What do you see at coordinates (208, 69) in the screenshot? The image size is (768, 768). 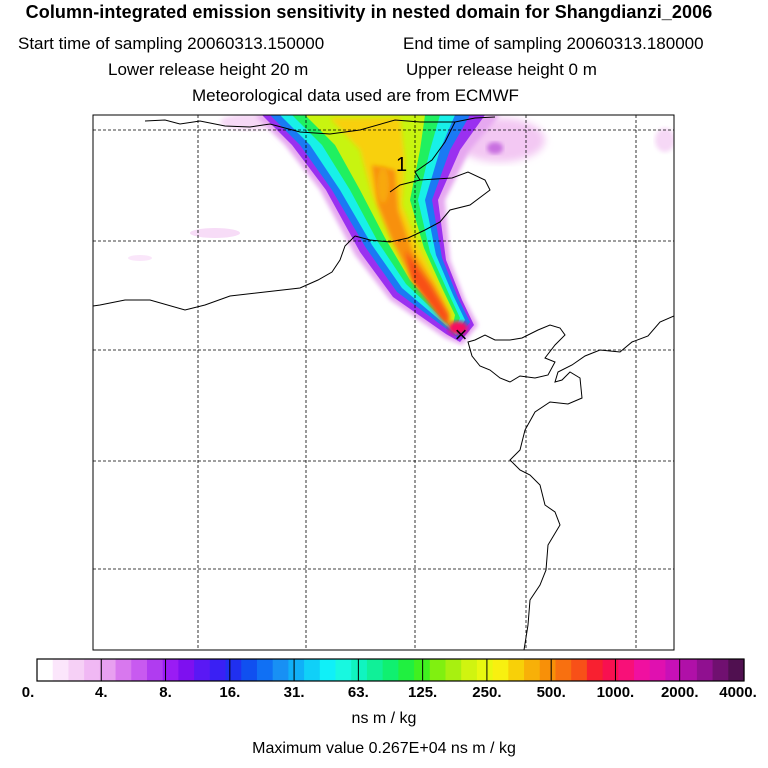 I see `lower-release-label: Lower release height 20 m` at bounding box center [208, 69].